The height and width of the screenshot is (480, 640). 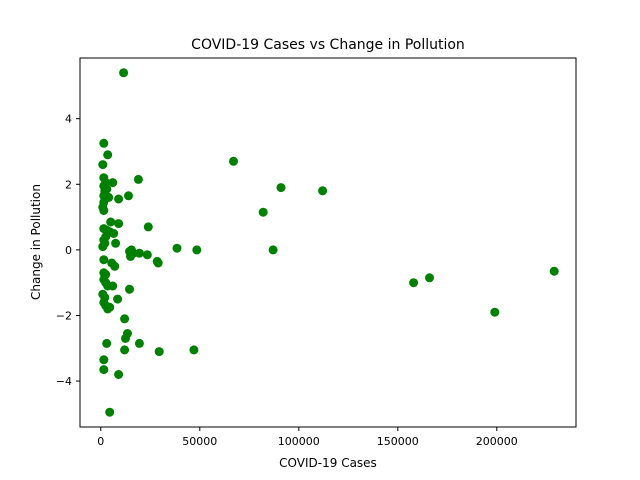 I want to click on y-tick-label: −4, so click(x=64, y=381).